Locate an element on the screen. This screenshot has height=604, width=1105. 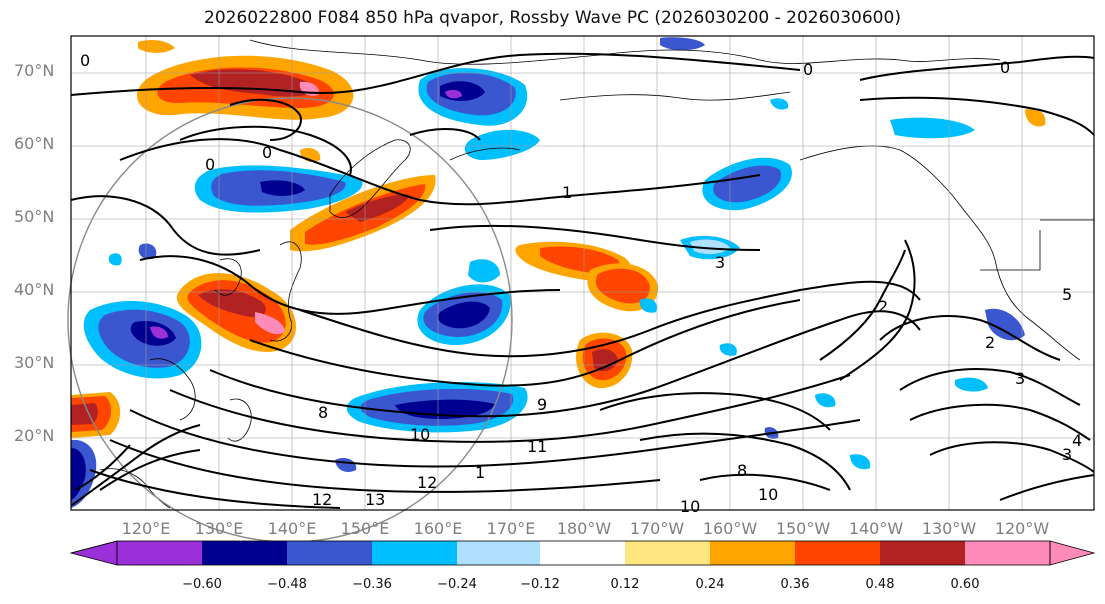
contour-label: 9 is located at coordinates (542, 404).